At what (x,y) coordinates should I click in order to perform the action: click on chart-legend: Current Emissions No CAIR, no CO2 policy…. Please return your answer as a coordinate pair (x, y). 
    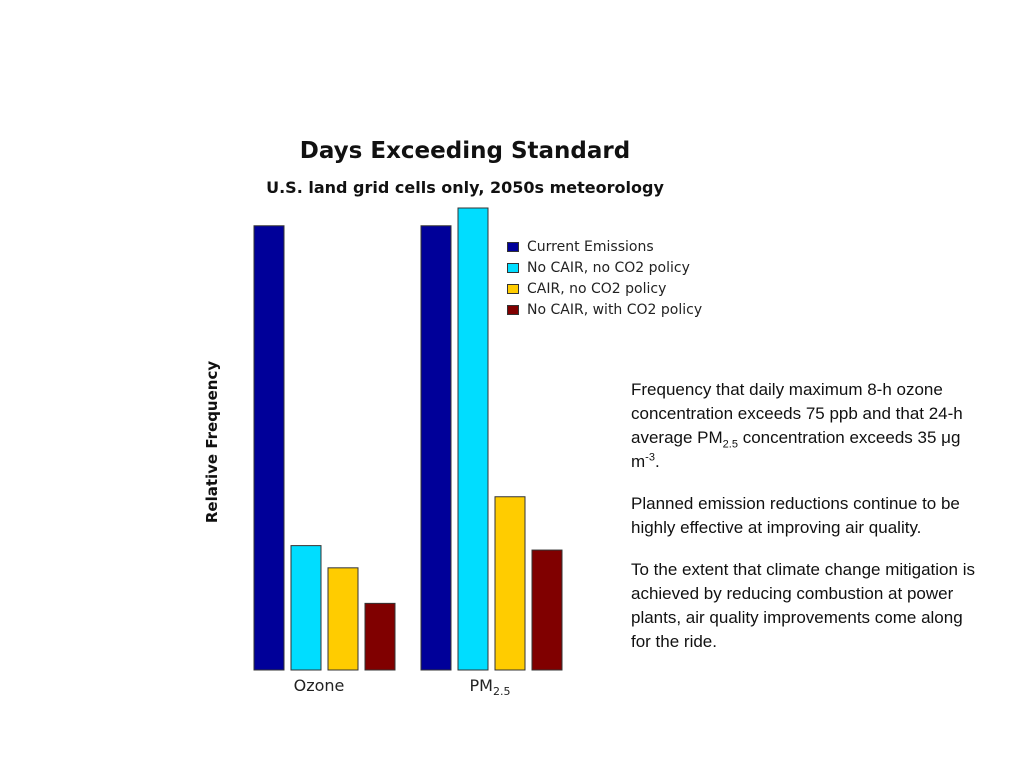
    Looking at the image, I should click on (604, 278).